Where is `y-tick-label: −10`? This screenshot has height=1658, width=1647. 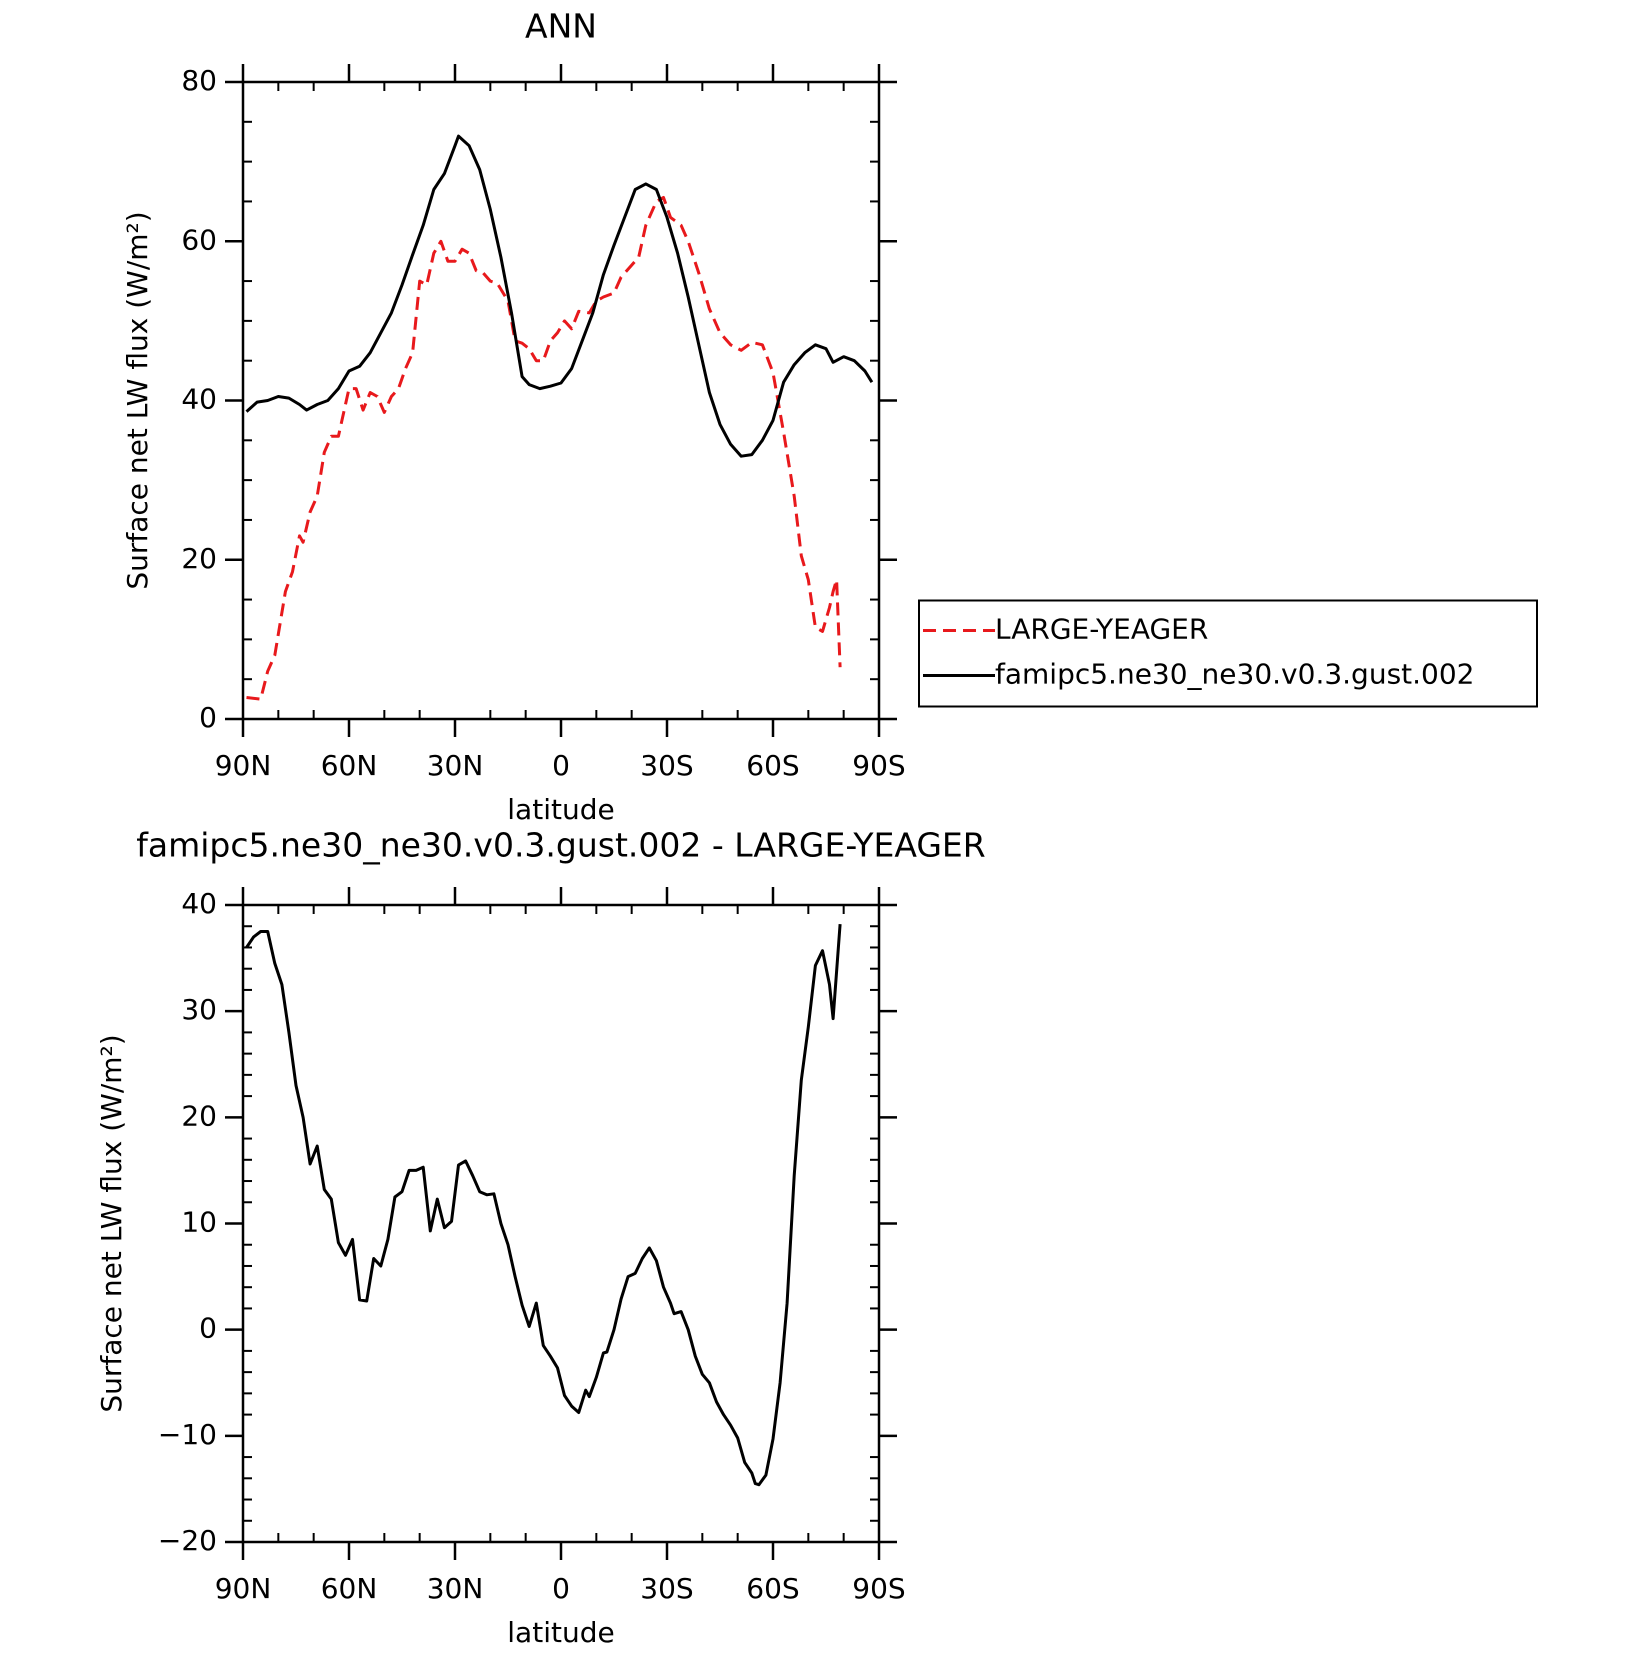
y-tick-label: −10 is located at coordinates (187, 1434).